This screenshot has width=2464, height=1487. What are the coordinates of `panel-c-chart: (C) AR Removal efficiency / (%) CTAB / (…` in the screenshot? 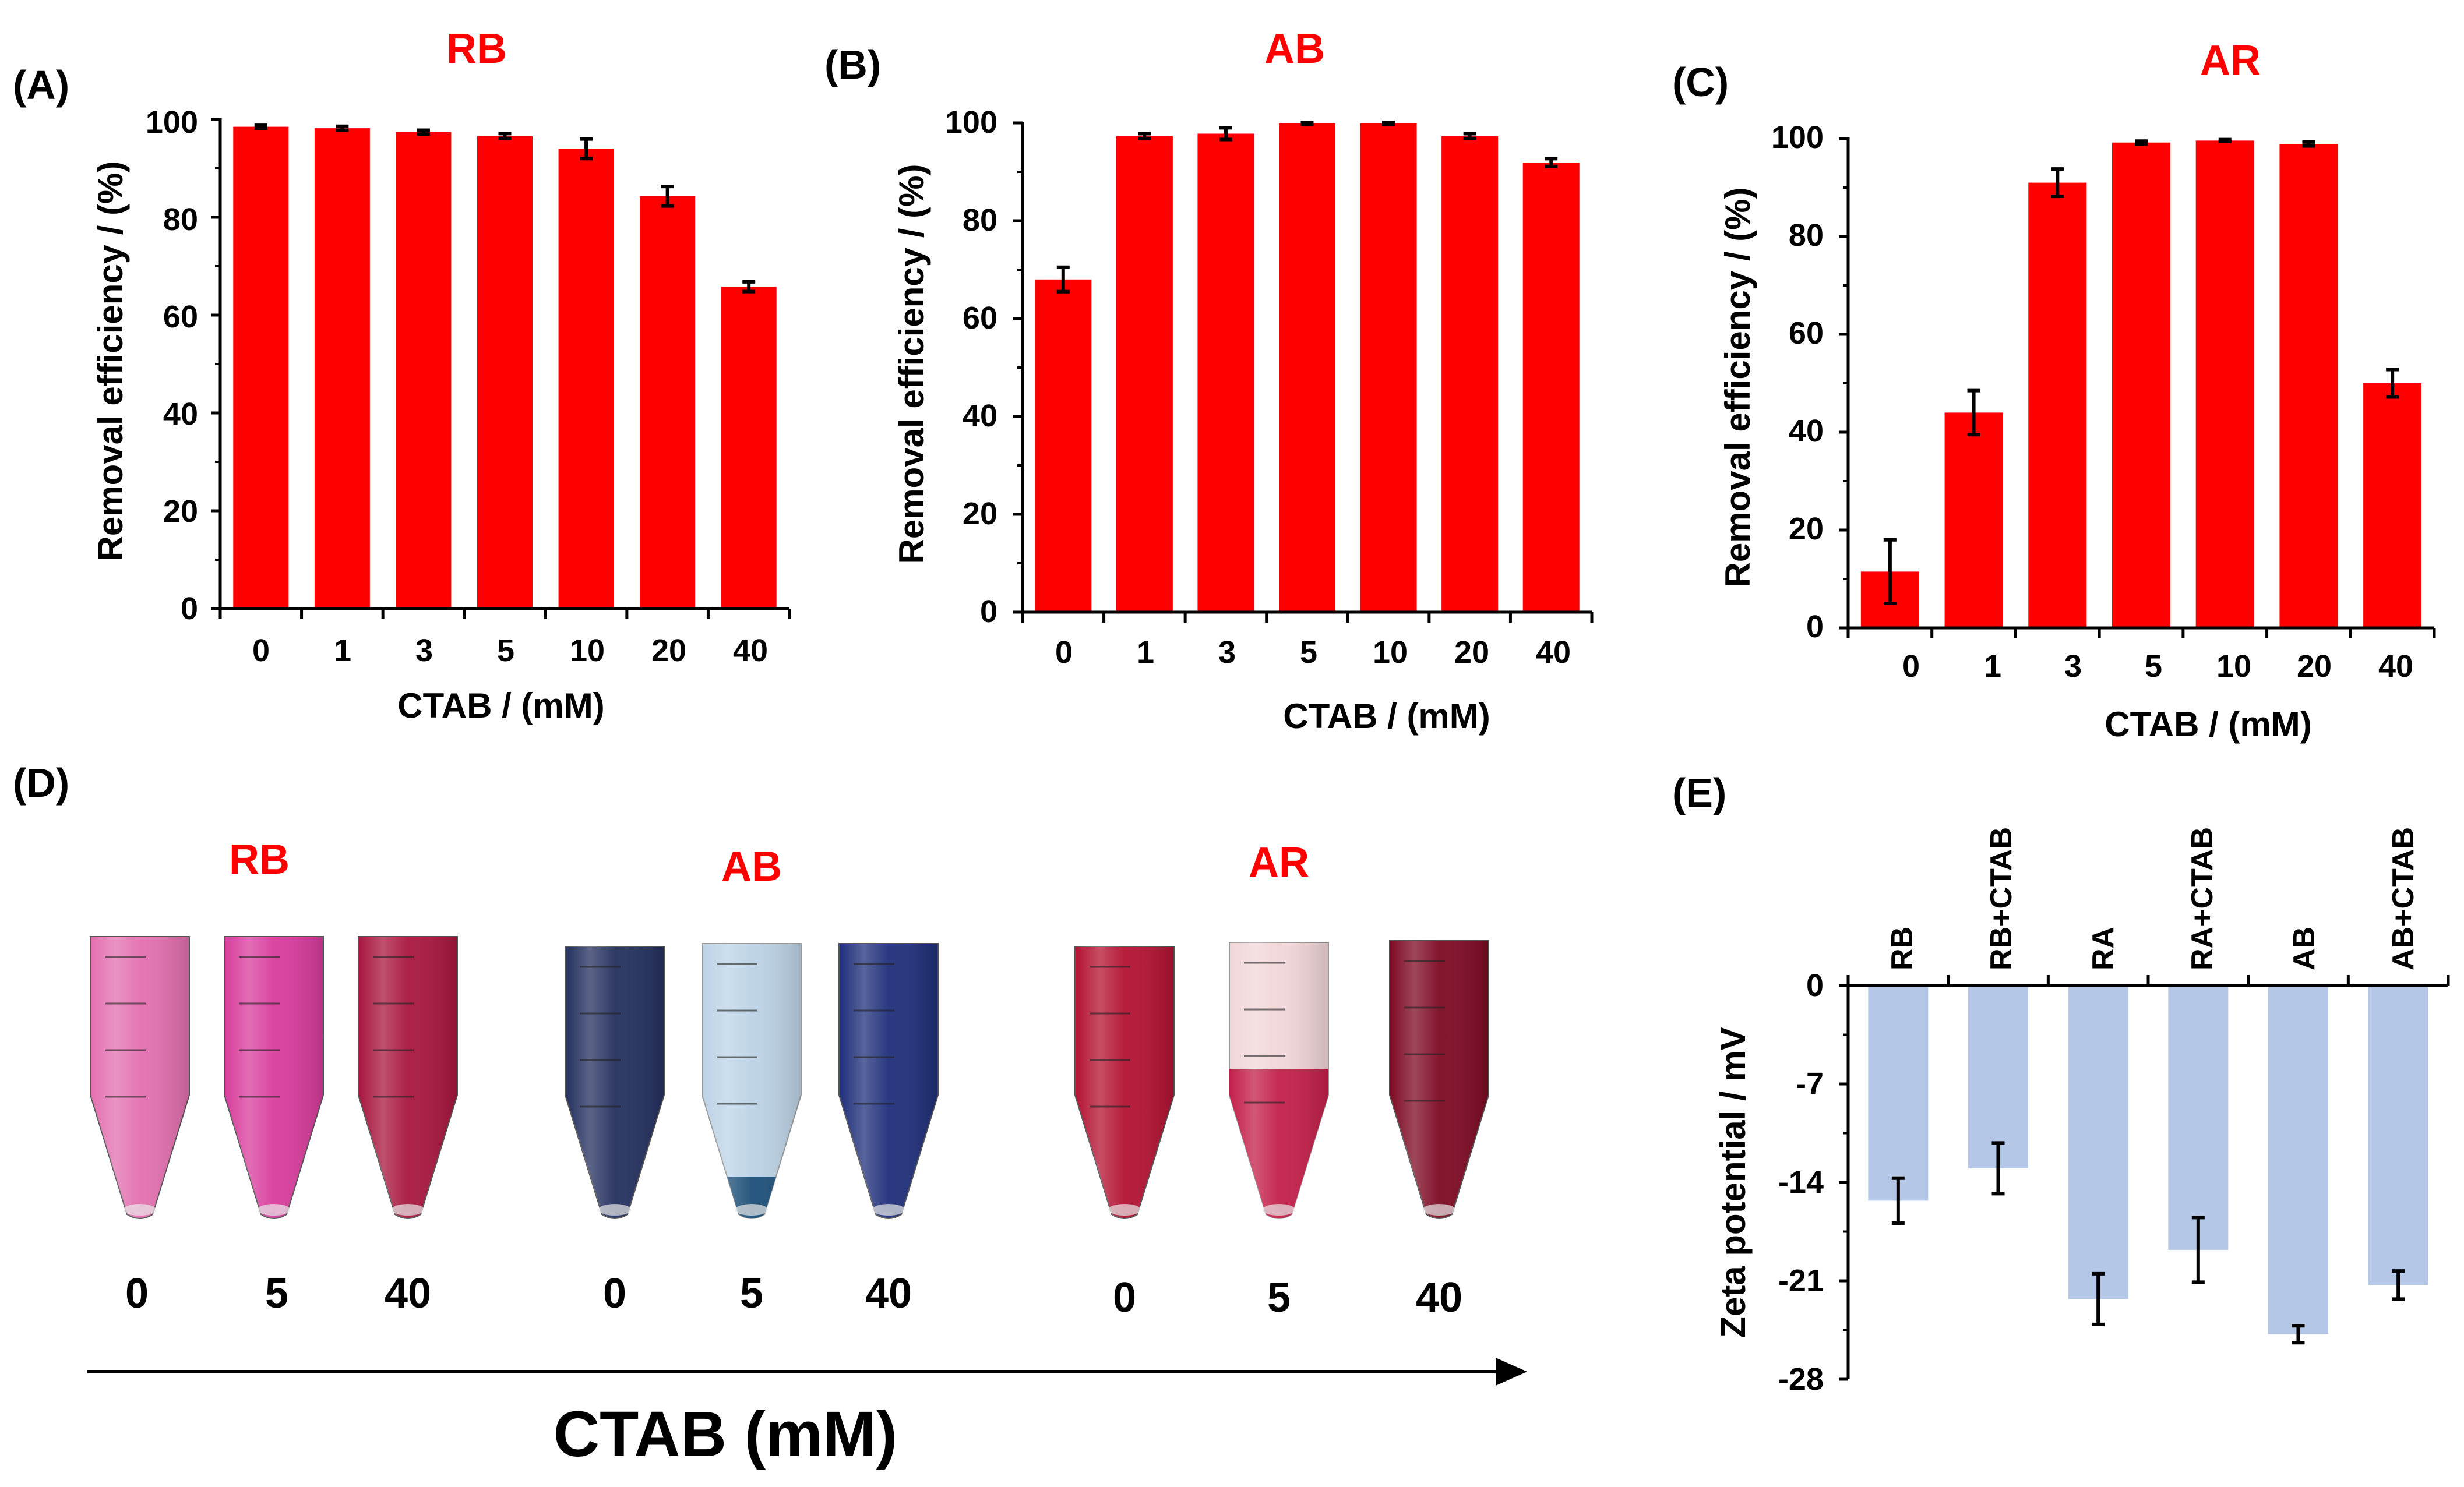 It's located at (2054, 390).